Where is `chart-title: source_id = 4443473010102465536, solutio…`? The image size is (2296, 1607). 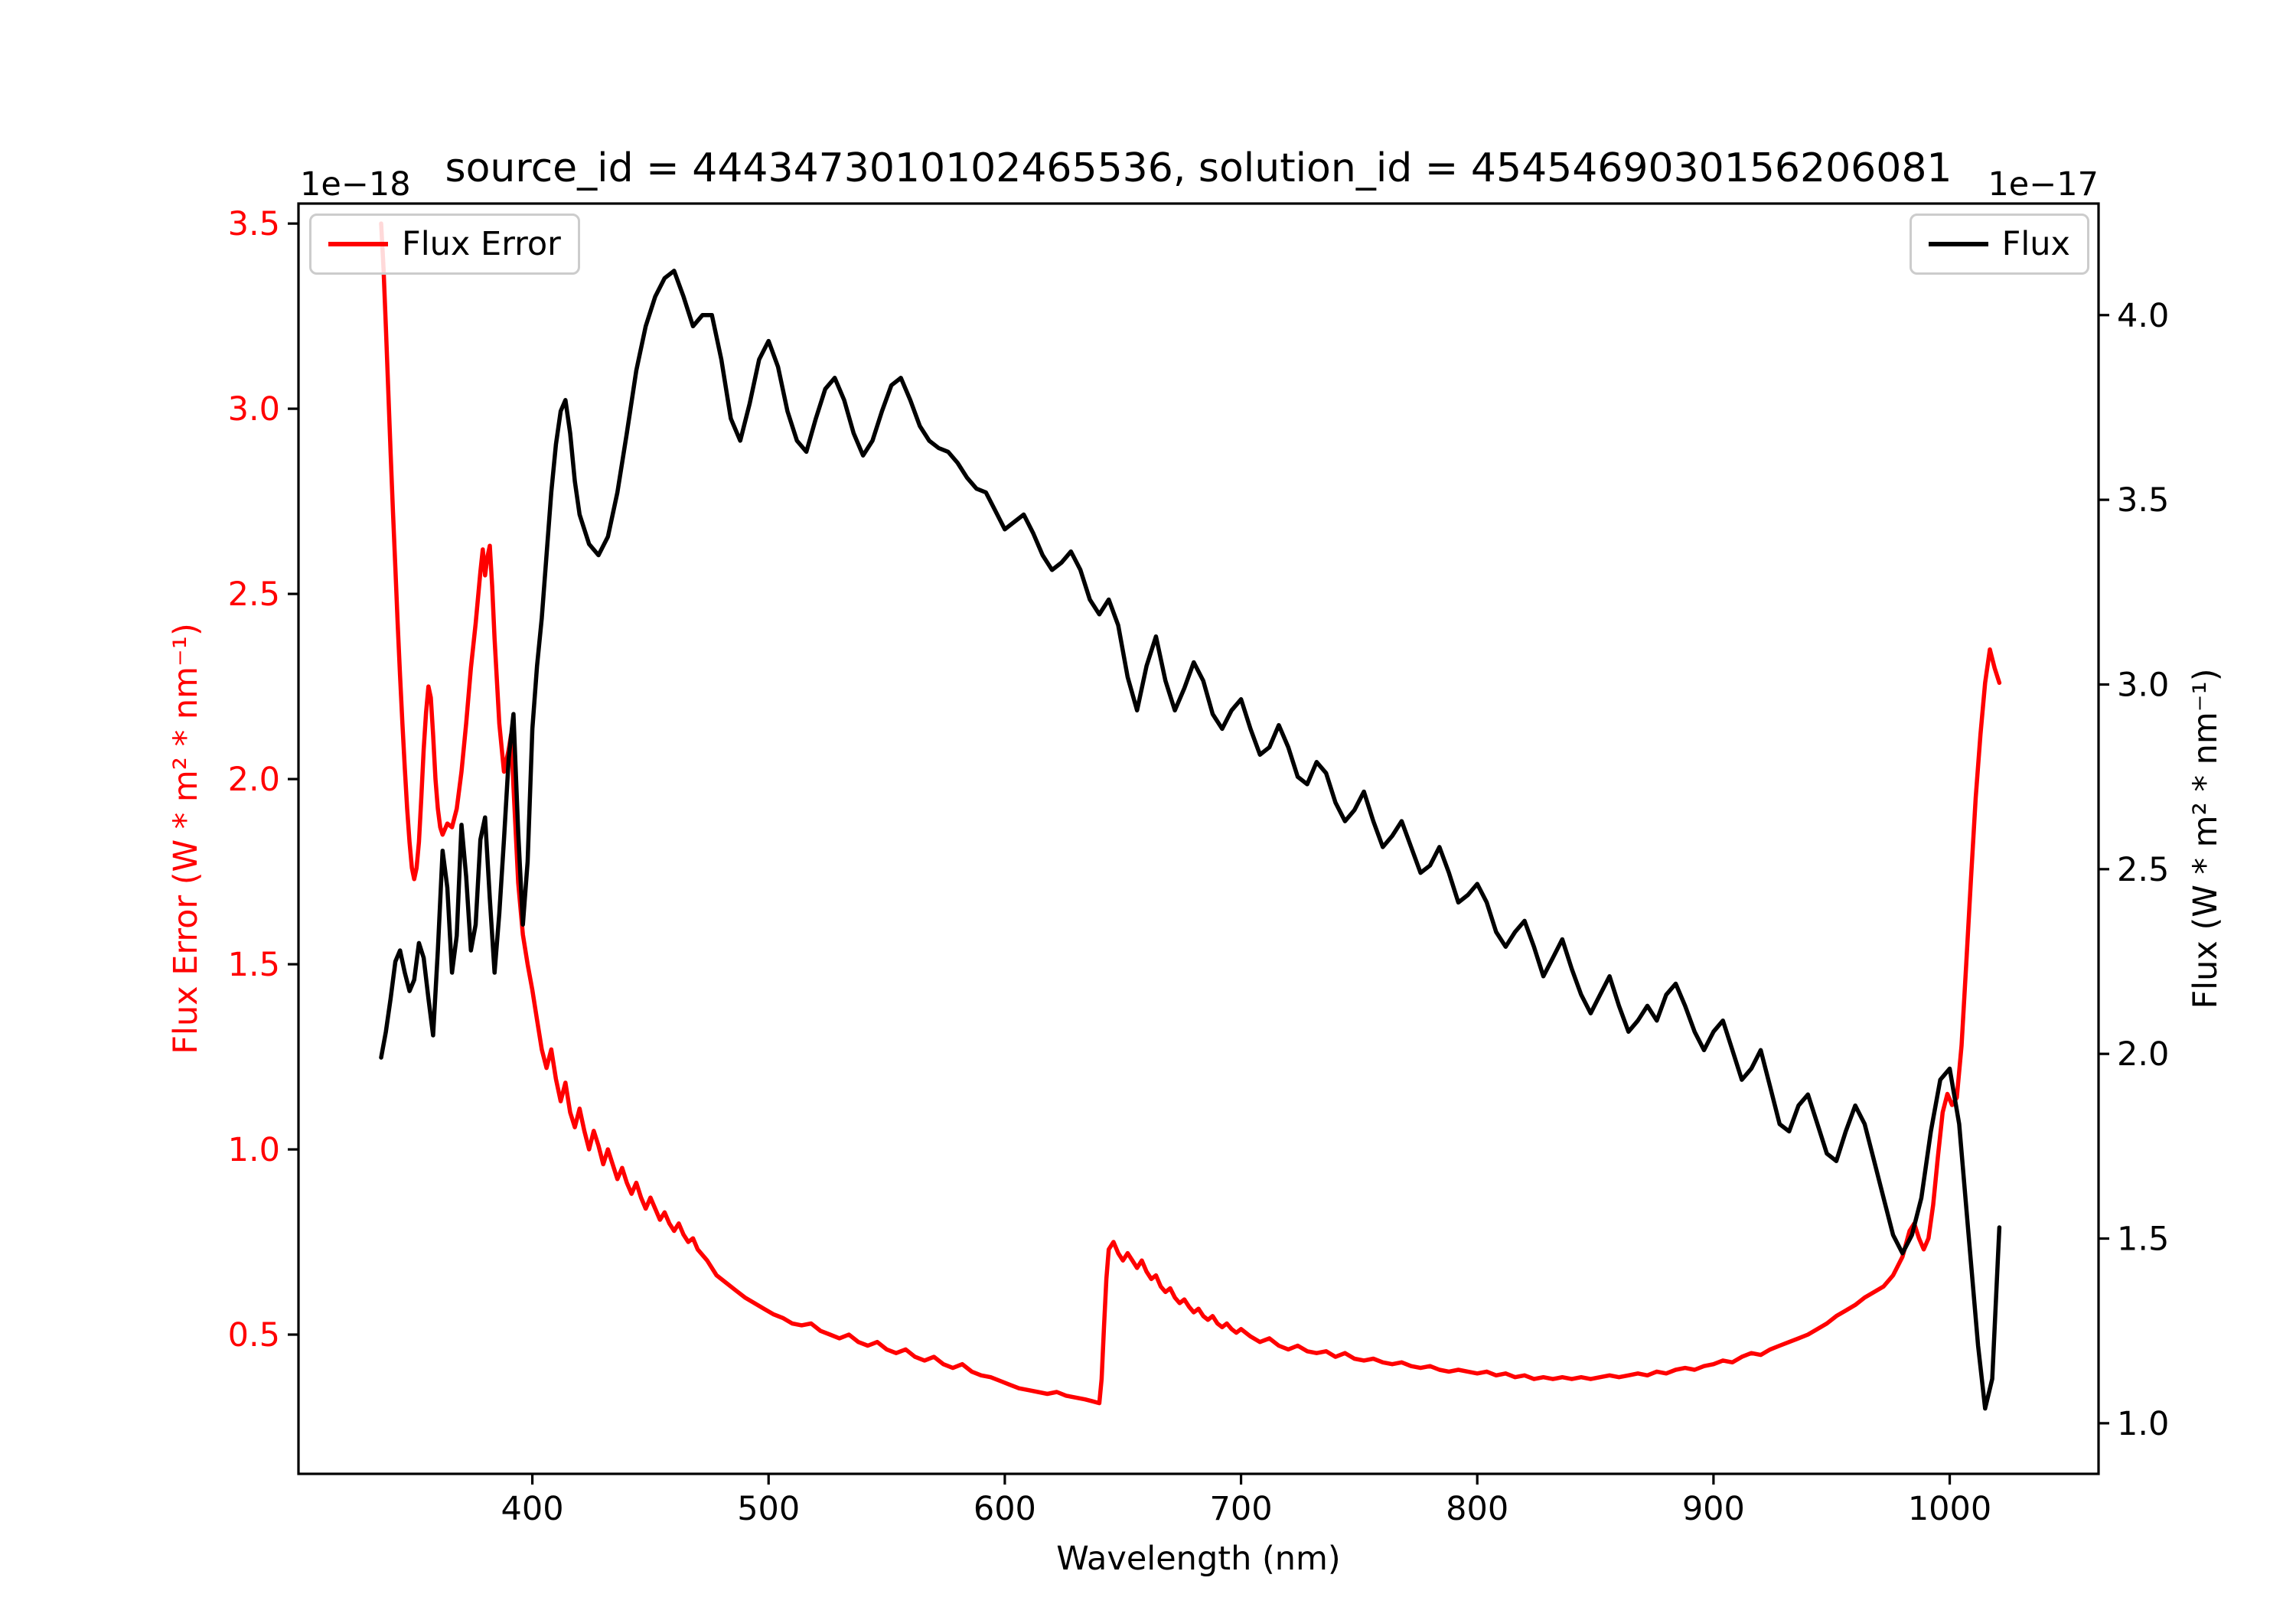
chart-title: source_id = 4443473010102465536, solutio… is located at coordinates (1198, 168).